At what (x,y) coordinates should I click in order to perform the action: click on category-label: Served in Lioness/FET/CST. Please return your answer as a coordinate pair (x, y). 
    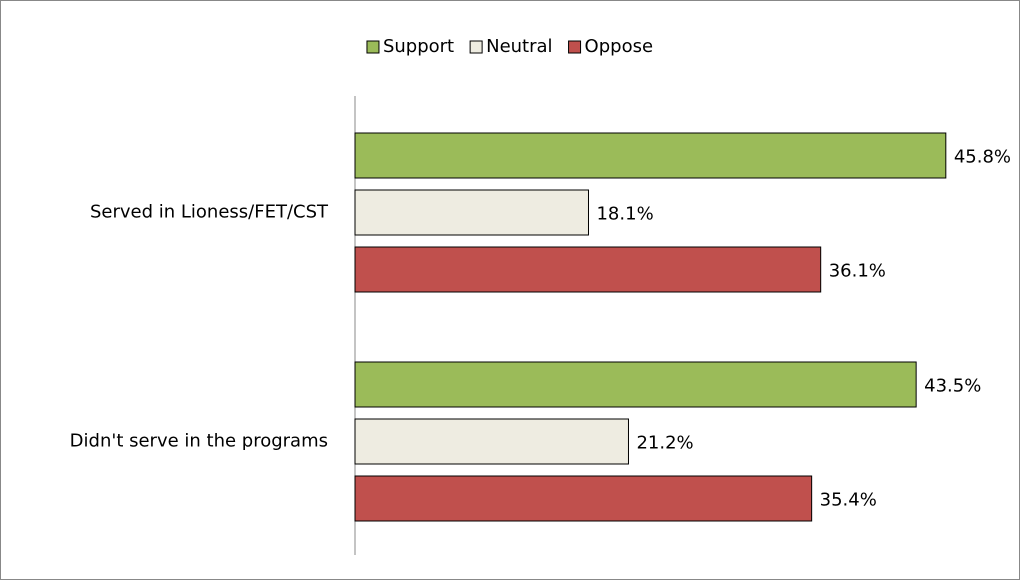
    Looking at the image, I should click on (209, 212).